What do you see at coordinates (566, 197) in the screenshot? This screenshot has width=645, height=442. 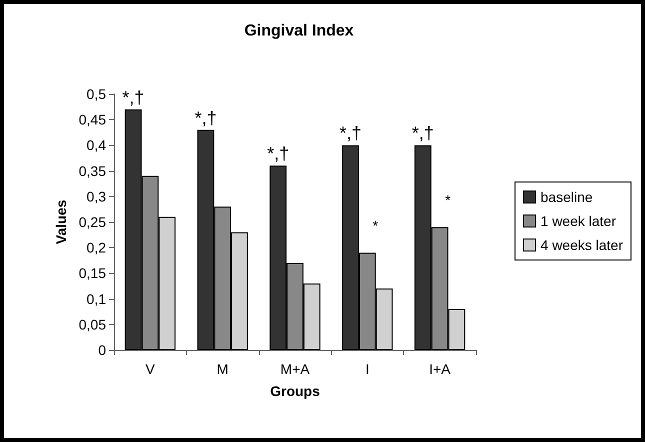 I see `legend-label: baseline` at bounding box center [566, 197].